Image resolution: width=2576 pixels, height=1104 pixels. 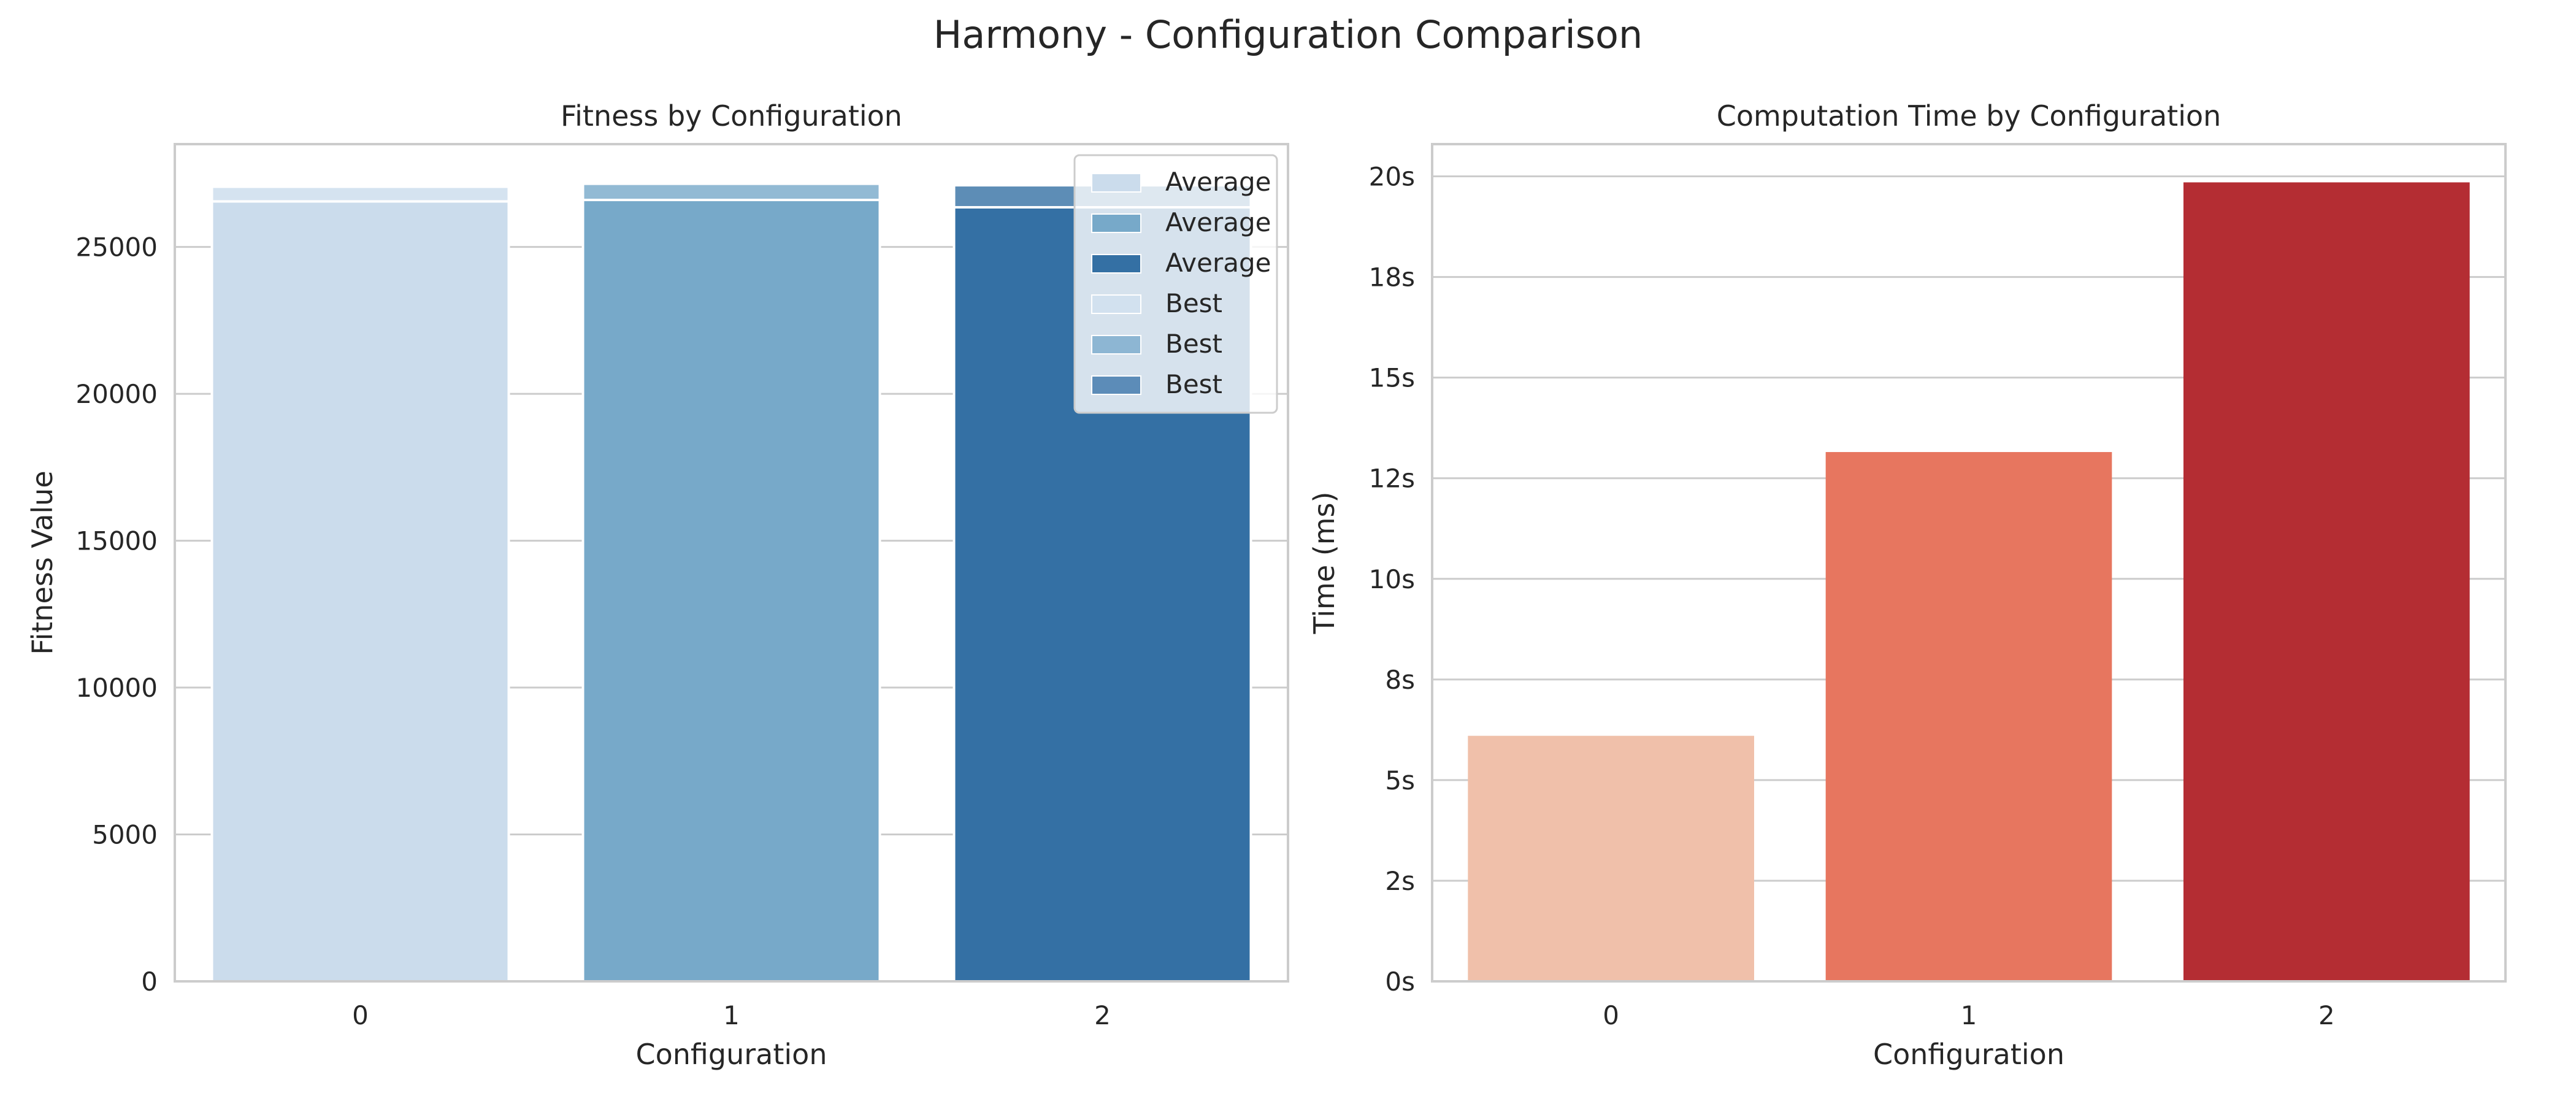 I want to click on y-tick-label: 15s, so click(x=1392, y=378).